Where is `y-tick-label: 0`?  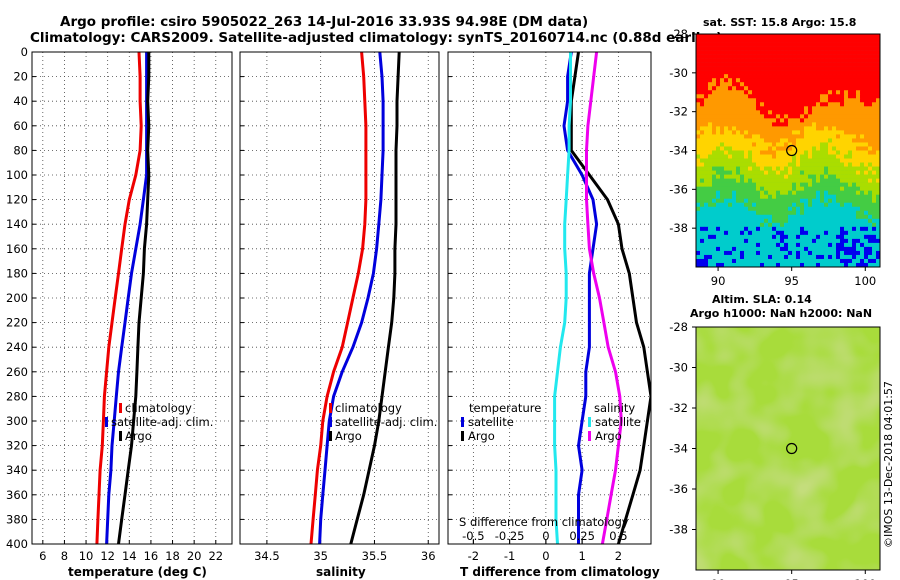
y-tick-label: 0 is located at coordinates (24, 52).